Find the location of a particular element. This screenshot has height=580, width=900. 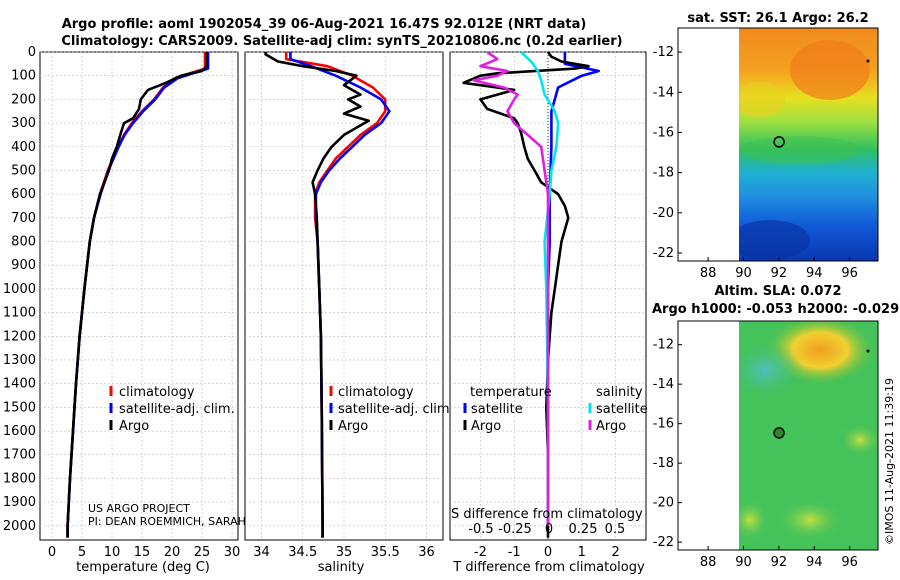

secondary-xlabel: S difference from climatology is located at coordinates (547, 514).